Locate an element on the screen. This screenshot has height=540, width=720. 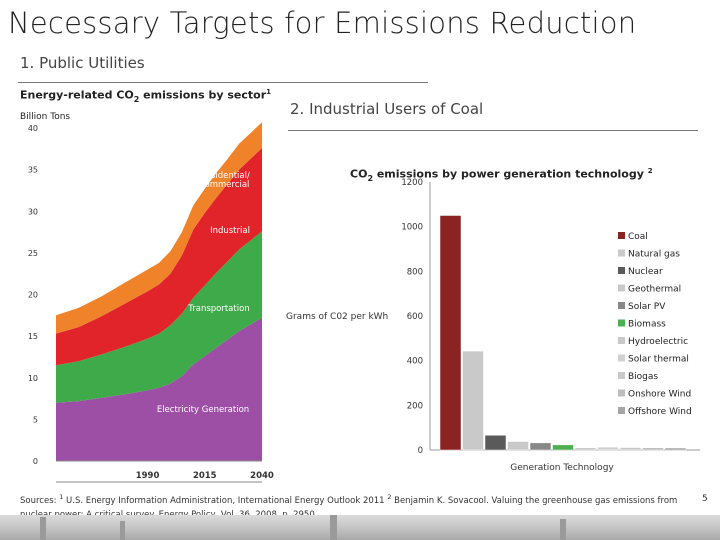
bar-biogas is located at coordinates (630, 449).